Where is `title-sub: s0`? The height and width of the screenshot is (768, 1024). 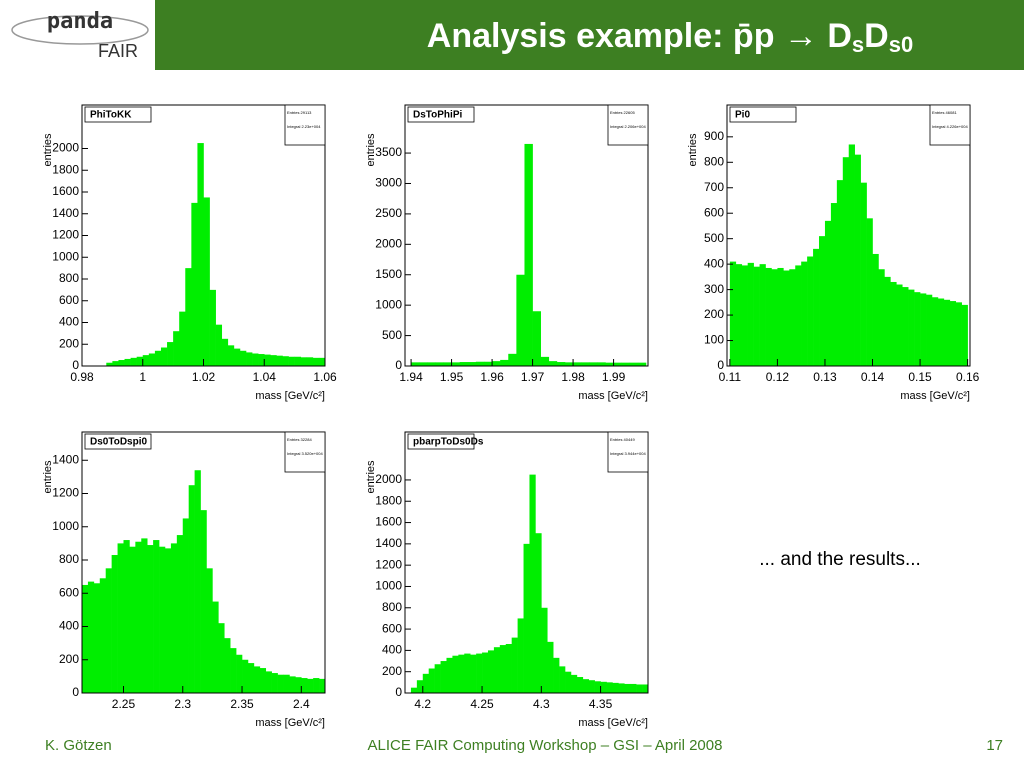
title-sub: s0 is located at coordinates (901, 44).